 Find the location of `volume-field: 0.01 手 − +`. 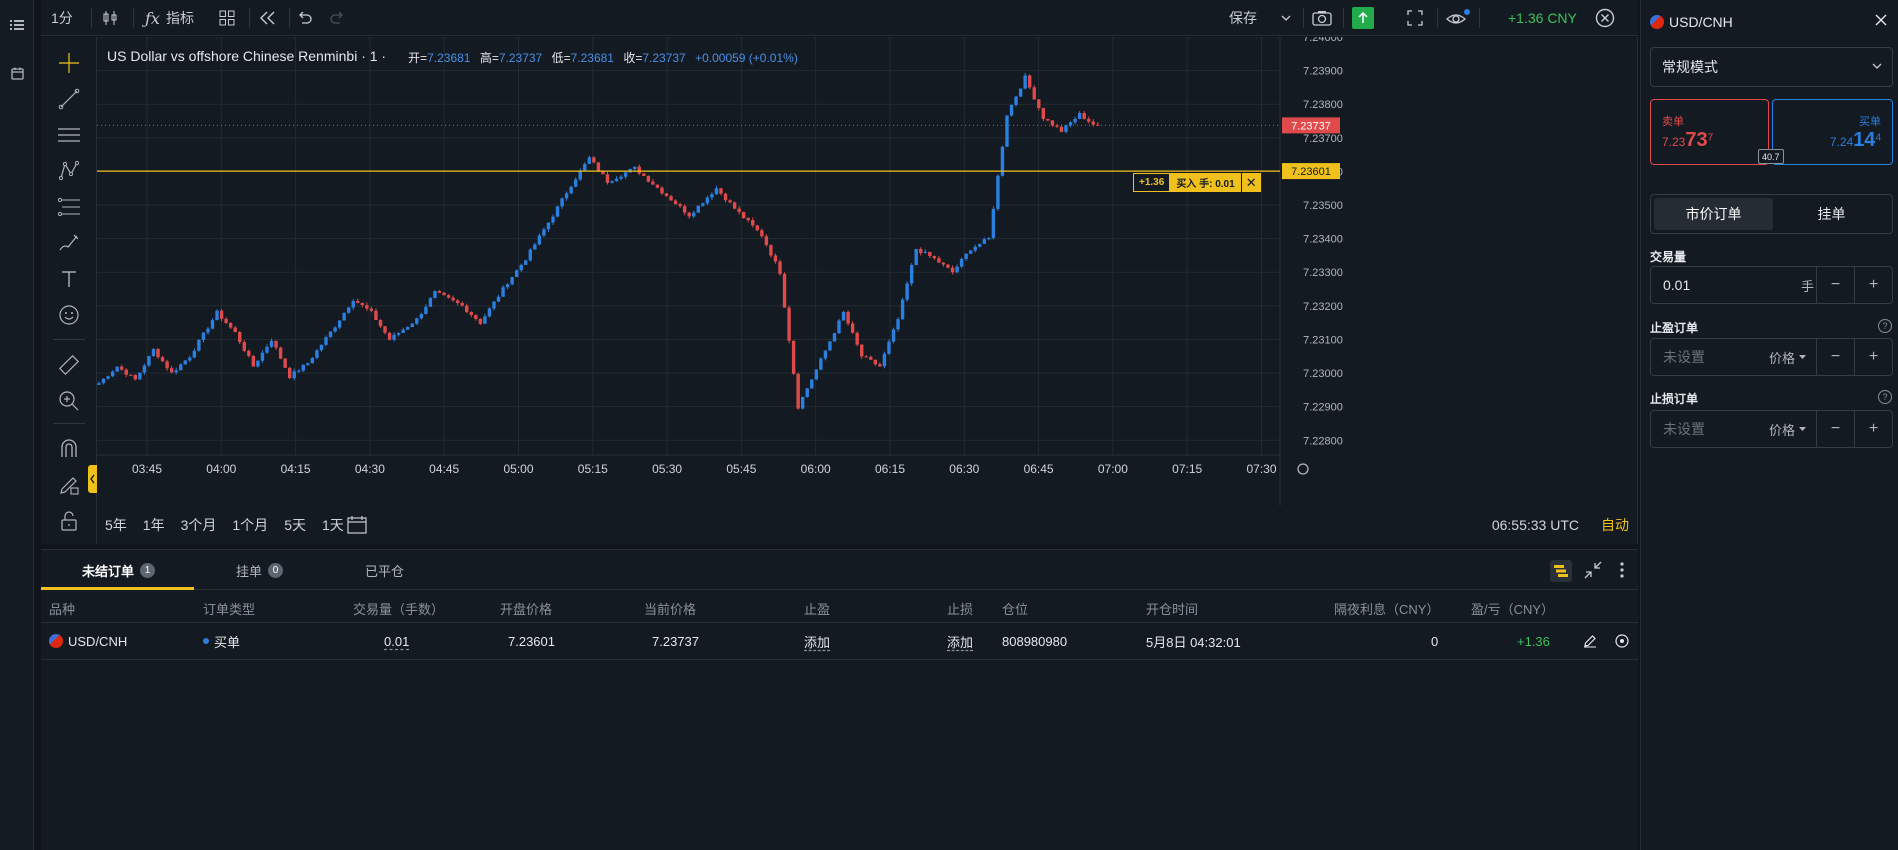

volume-field: 0.01 手 − + is located at coordinates (1771, 285).